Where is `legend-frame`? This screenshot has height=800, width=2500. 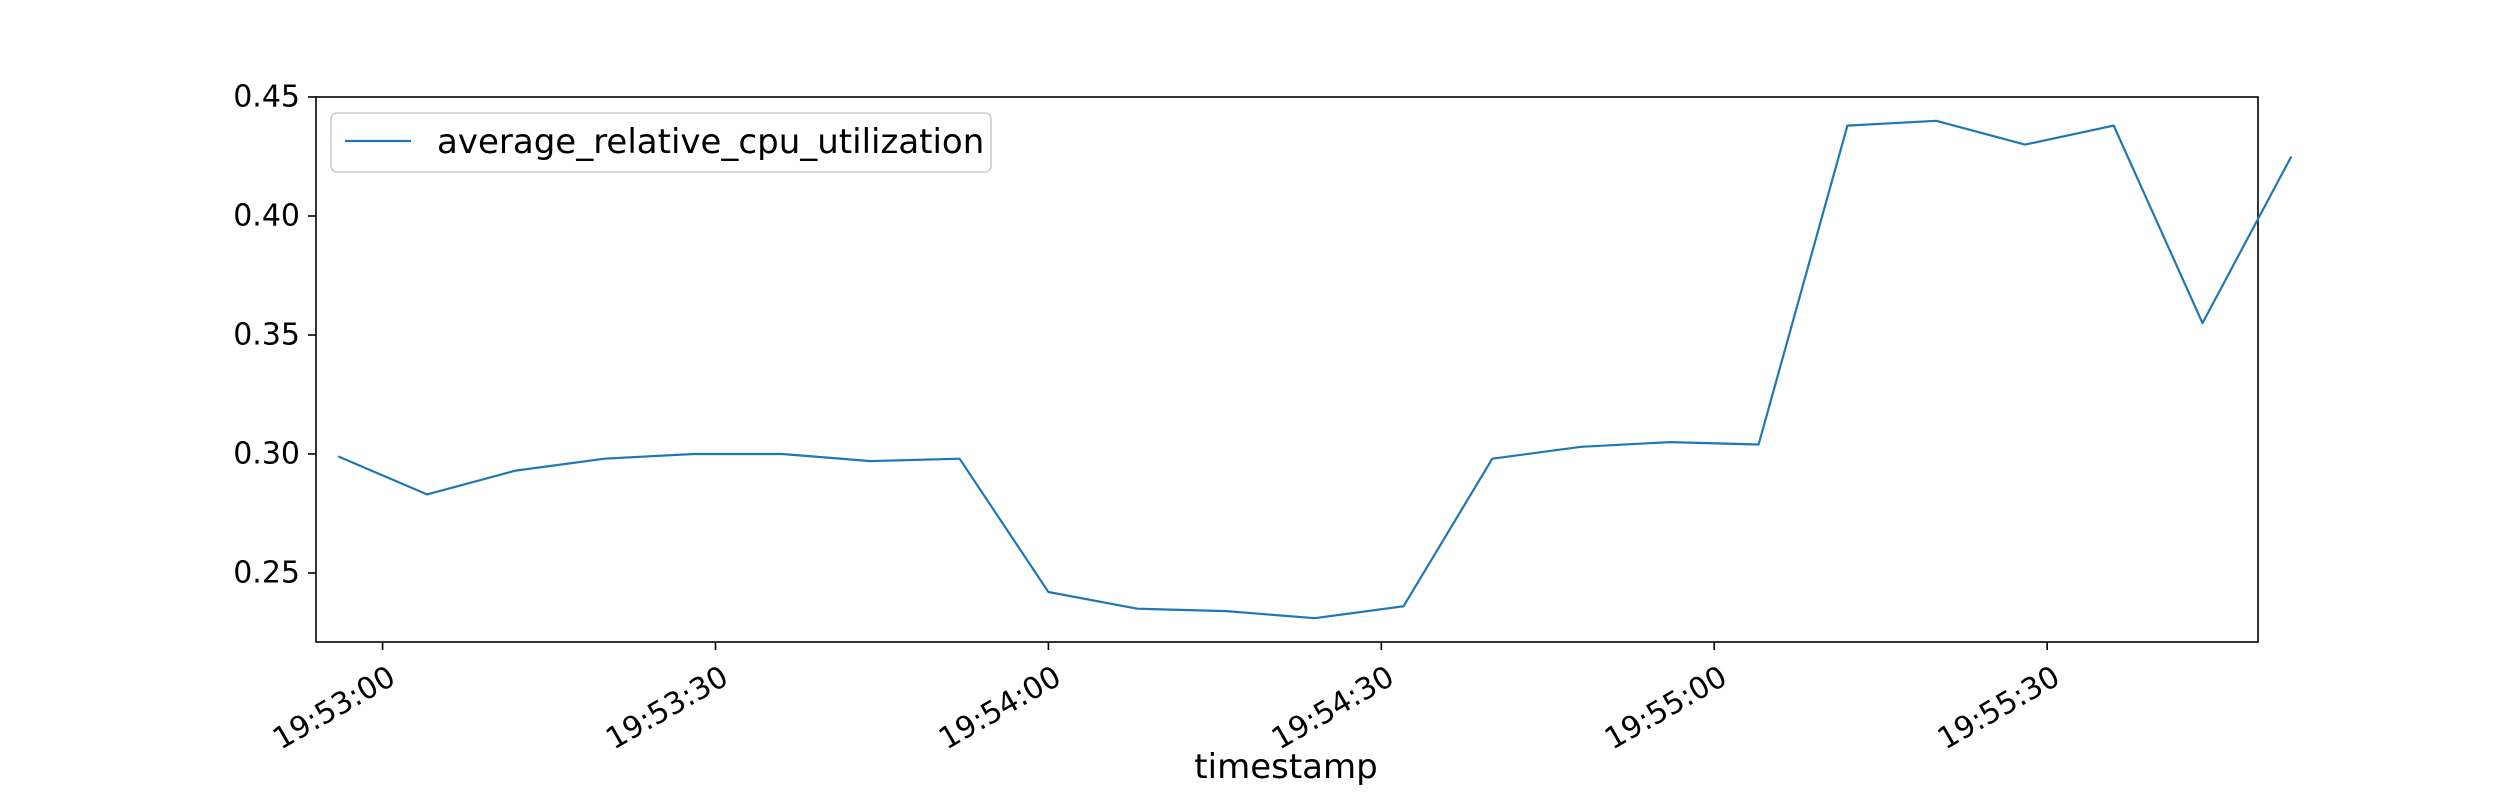 legend-frame is located at coordinates (661, 142).